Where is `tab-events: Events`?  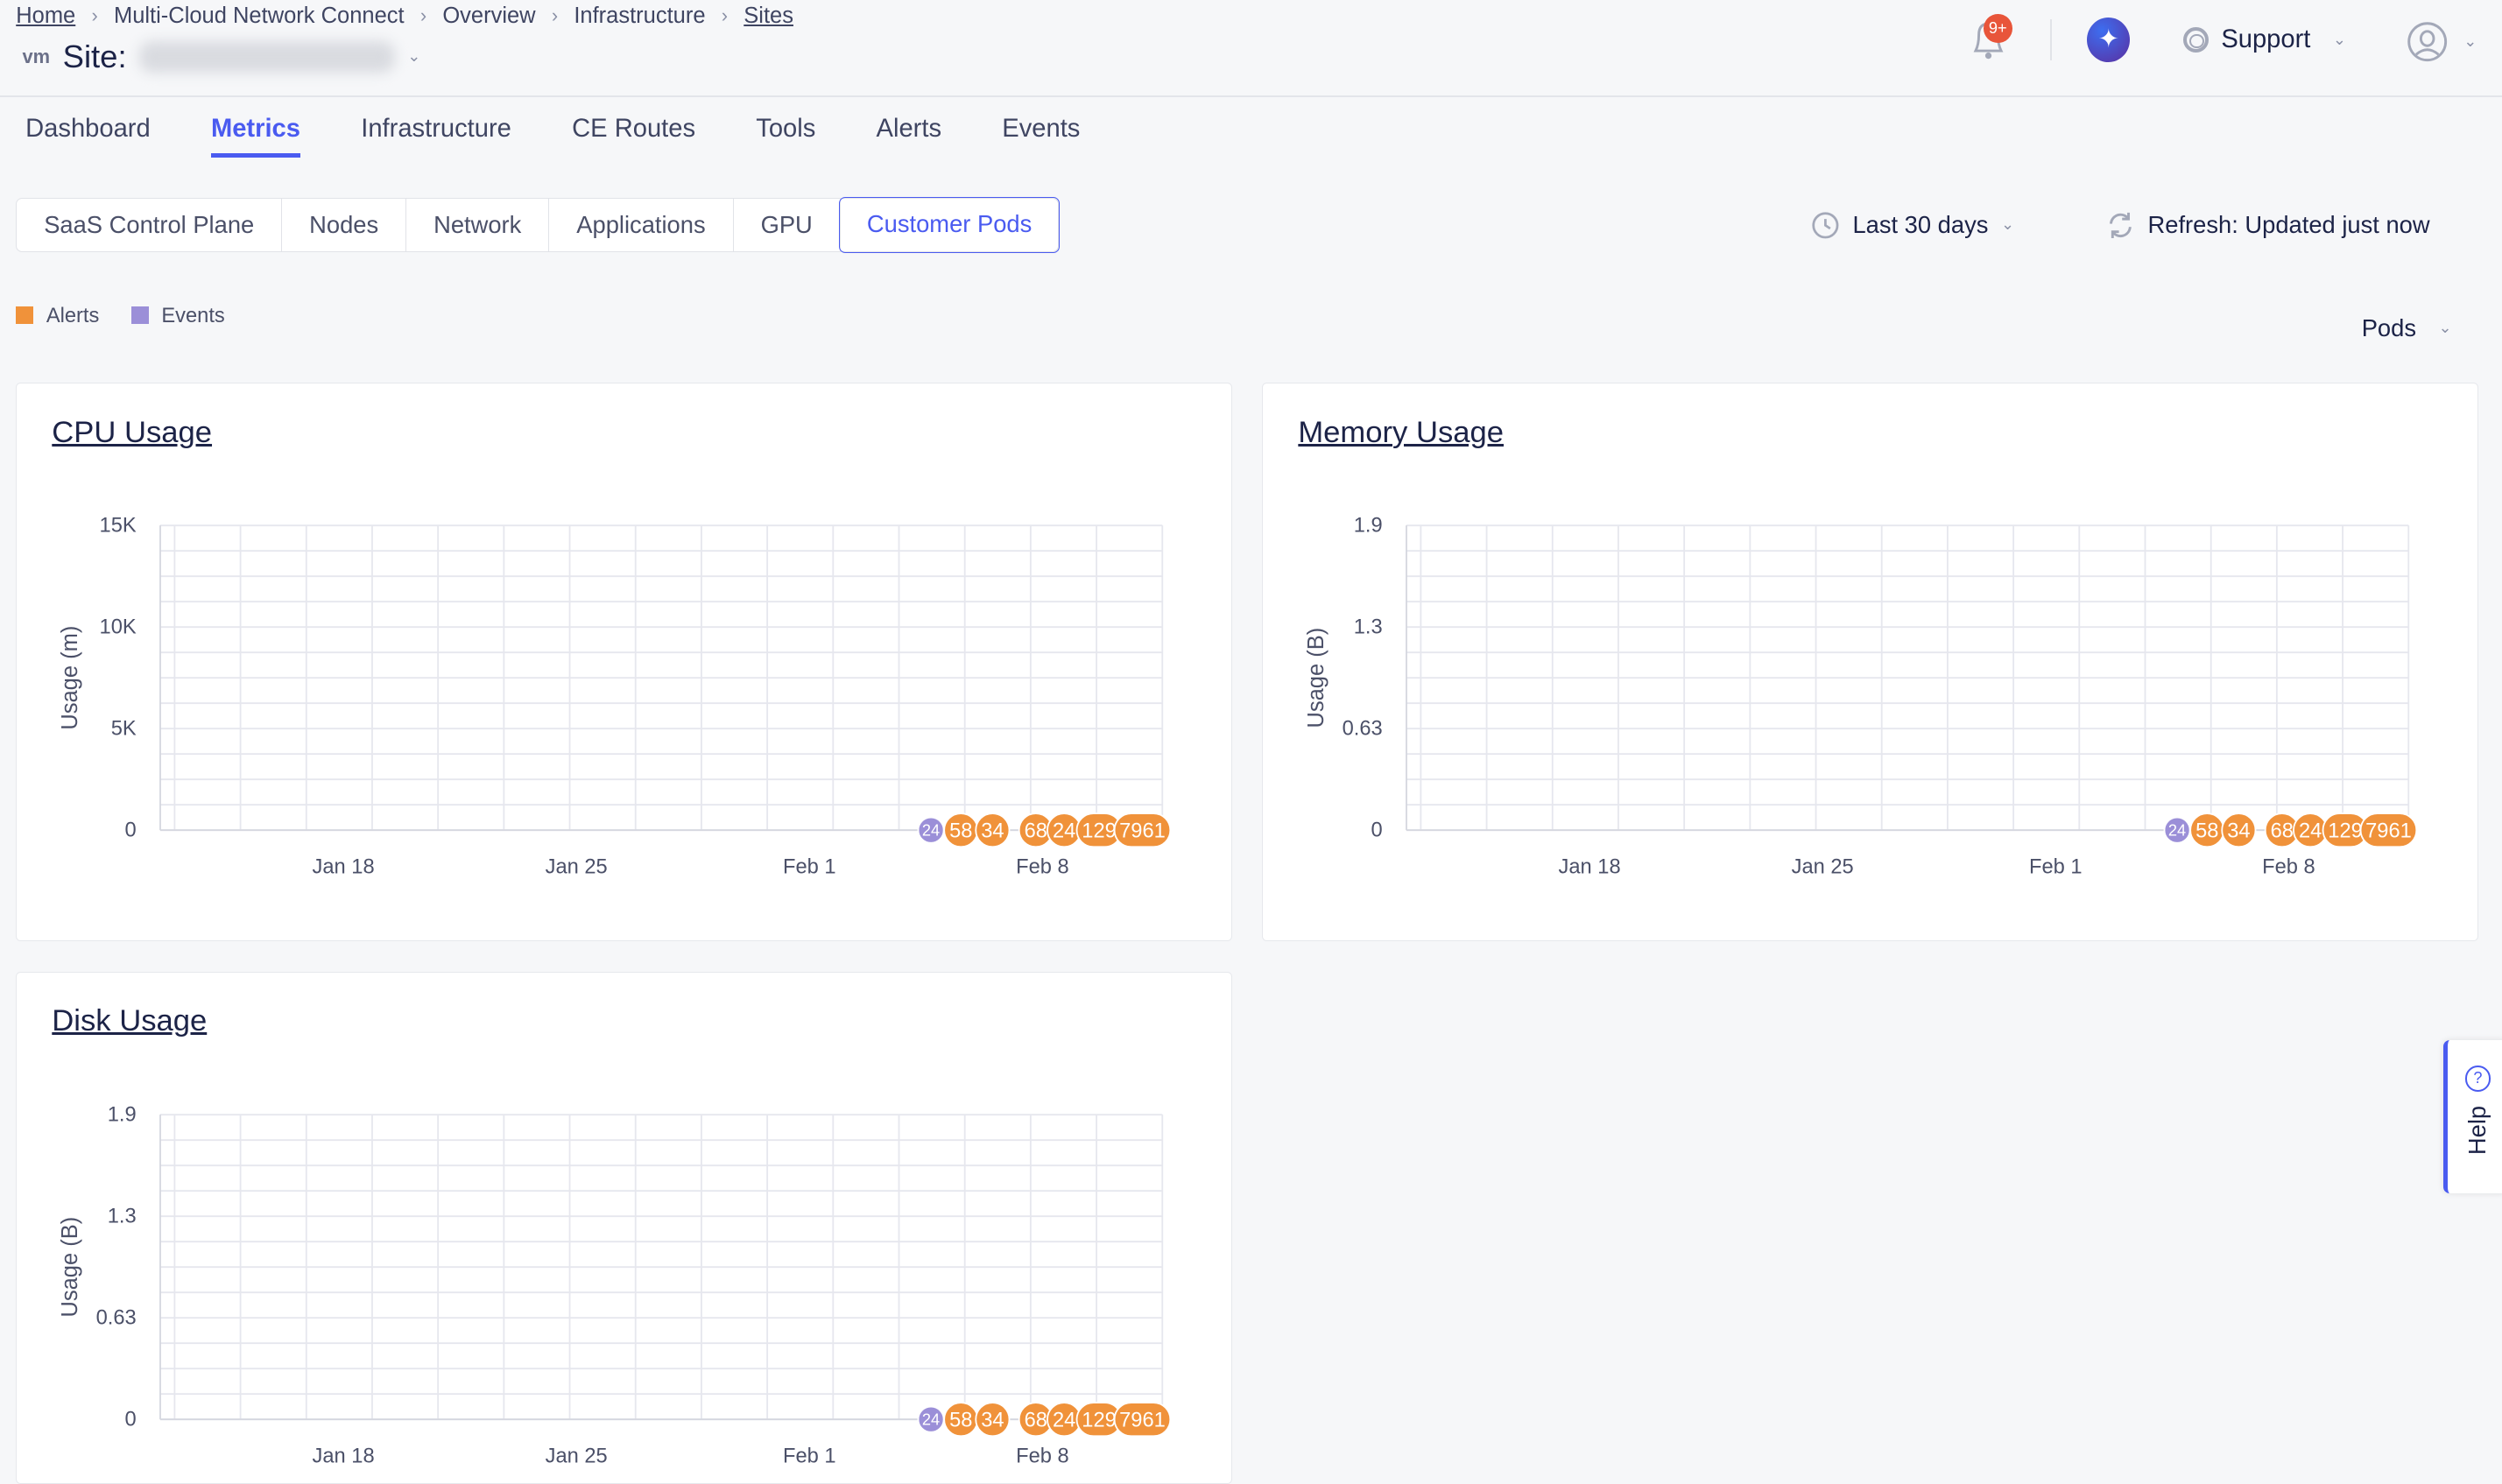
tab-events: Events is located at coordinates (1041, 129).